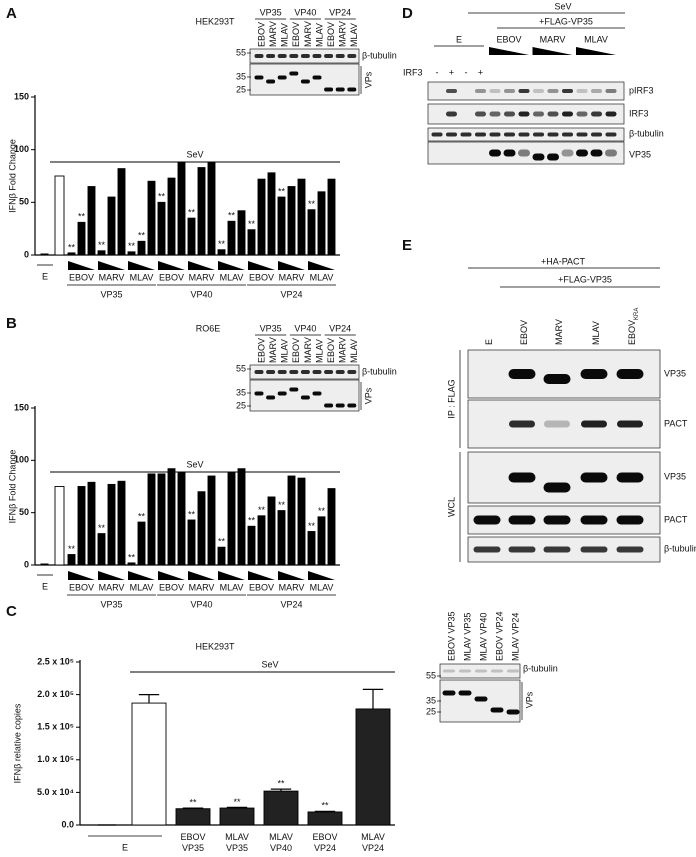  I want to click on blot-side-label: WCL, so click(451, 507).